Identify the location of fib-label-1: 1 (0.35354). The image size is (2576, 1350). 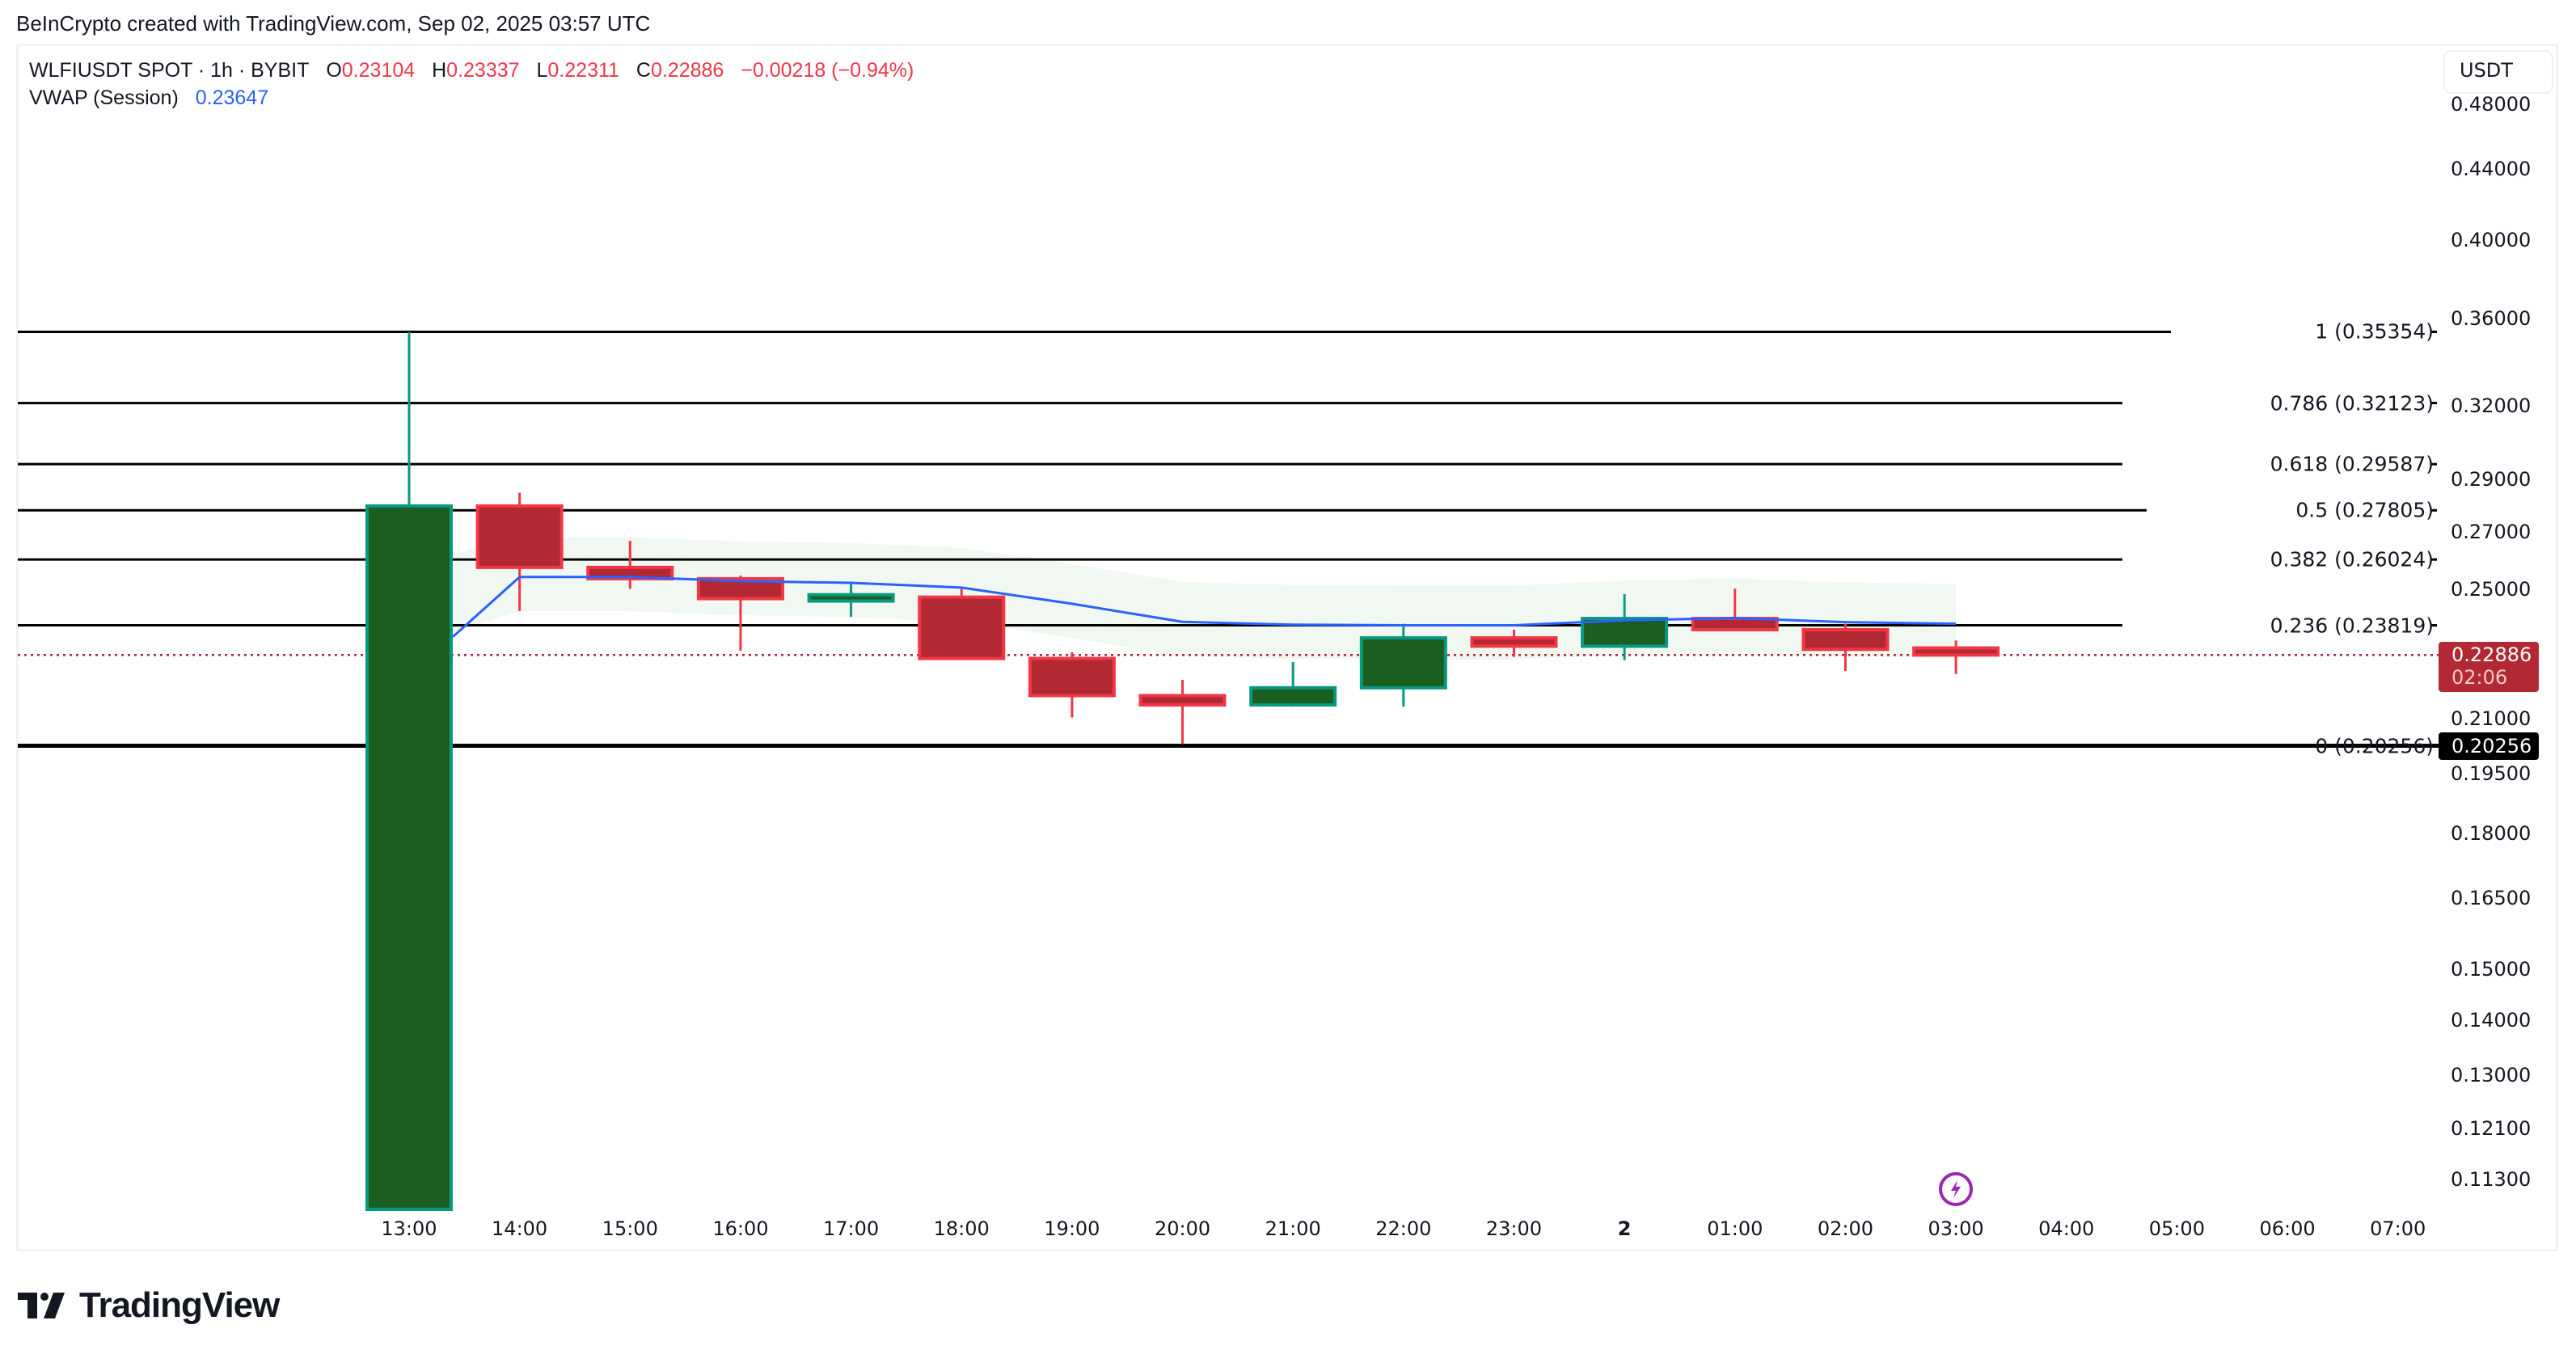
(2374, 331).